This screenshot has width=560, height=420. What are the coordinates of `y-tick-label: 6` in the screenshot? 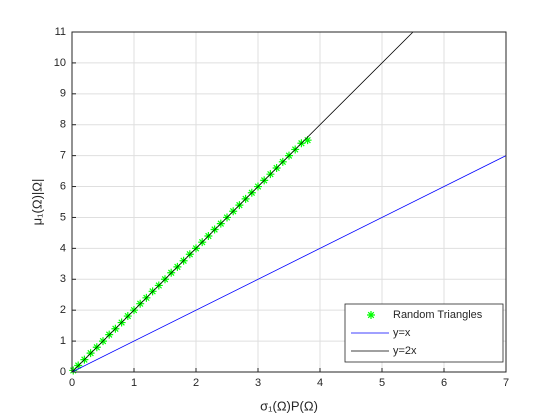 It's located at (63, 186).